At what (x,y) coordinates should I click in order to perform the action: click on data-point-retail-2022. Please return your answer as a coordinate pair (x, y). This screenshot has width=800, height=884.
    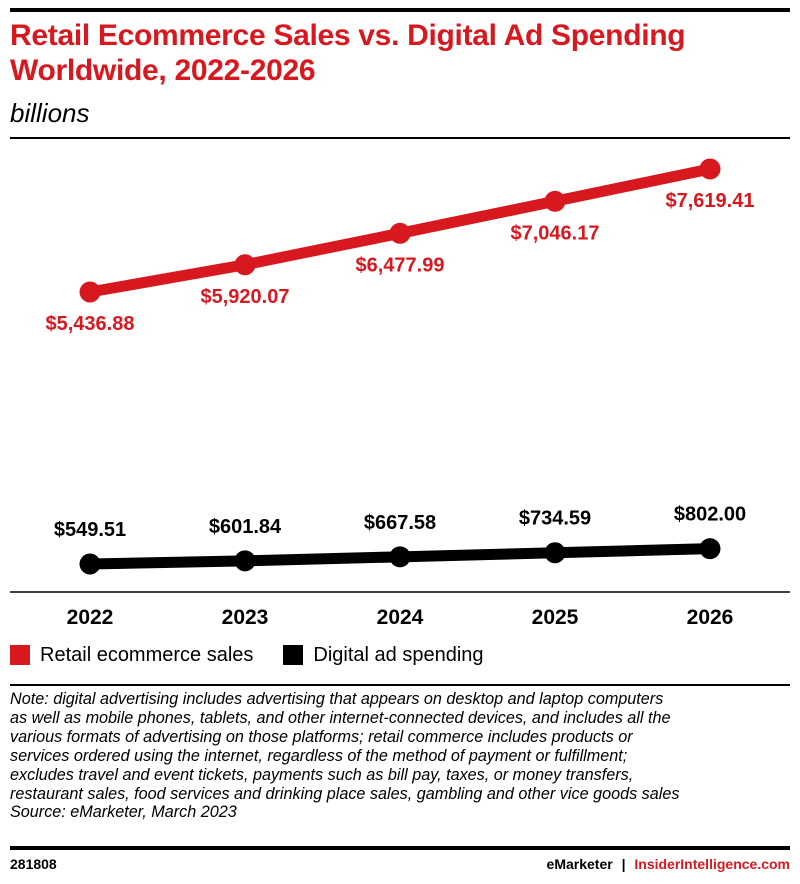
    Looking at the image, I should click on (90, 292).